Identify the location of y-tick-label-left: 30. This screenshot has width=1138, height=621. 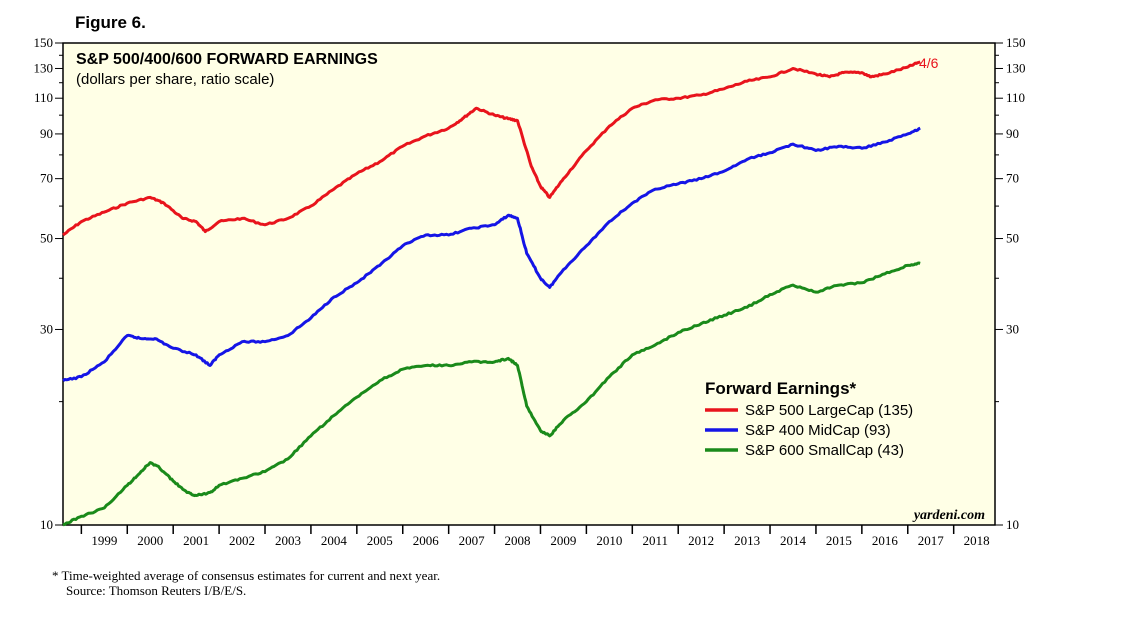
(46, 328).